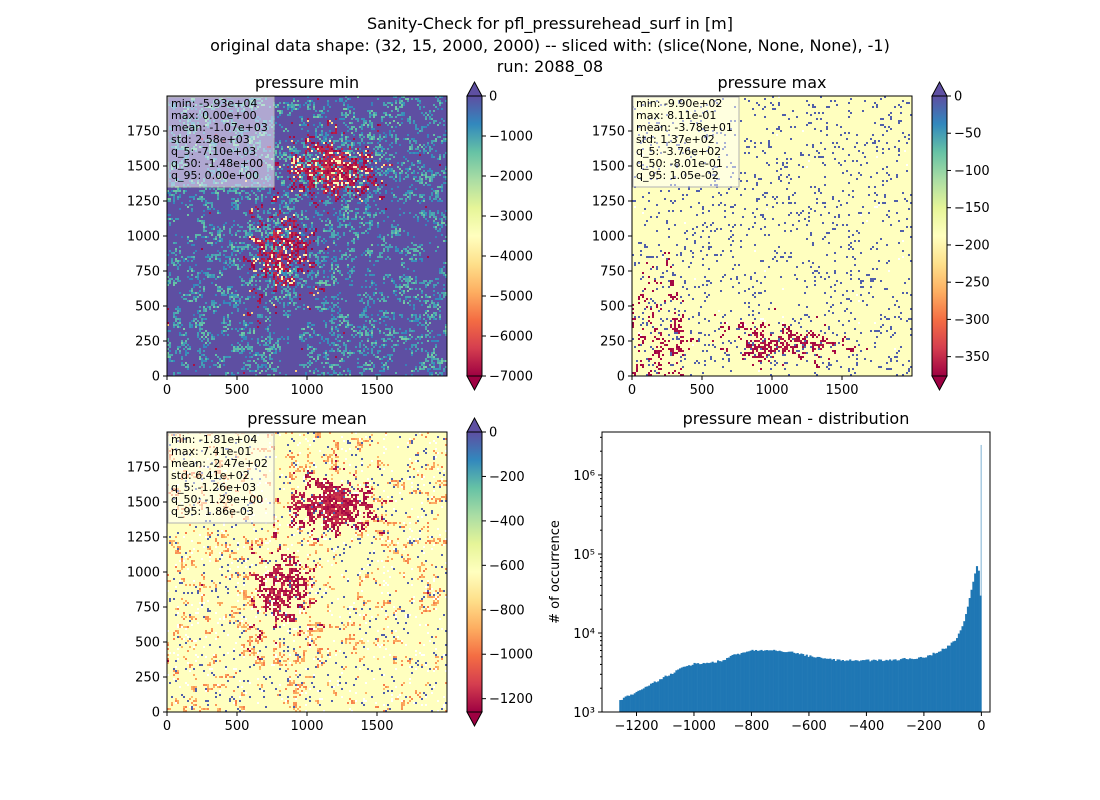 This screenshot has height=800, width=1100. I want to click on colorbar-tick-label: −600, so click(507, 566).